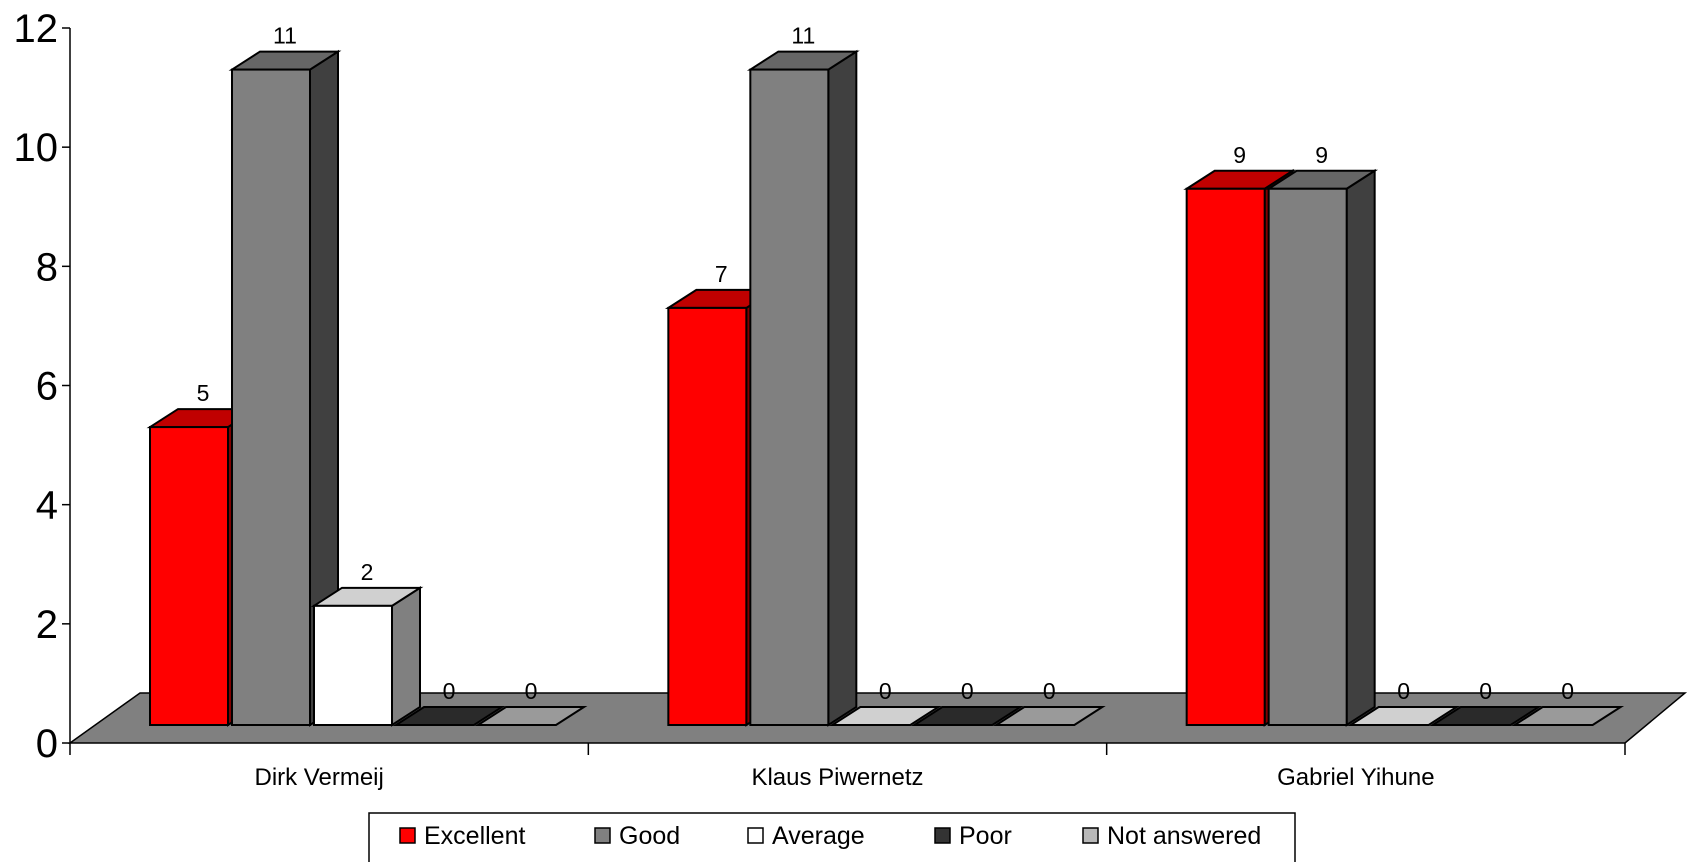  What do you see at coordinates (721, 274) in the screenshot?
I see `data-label: 7` at bounding box center [721, 274].